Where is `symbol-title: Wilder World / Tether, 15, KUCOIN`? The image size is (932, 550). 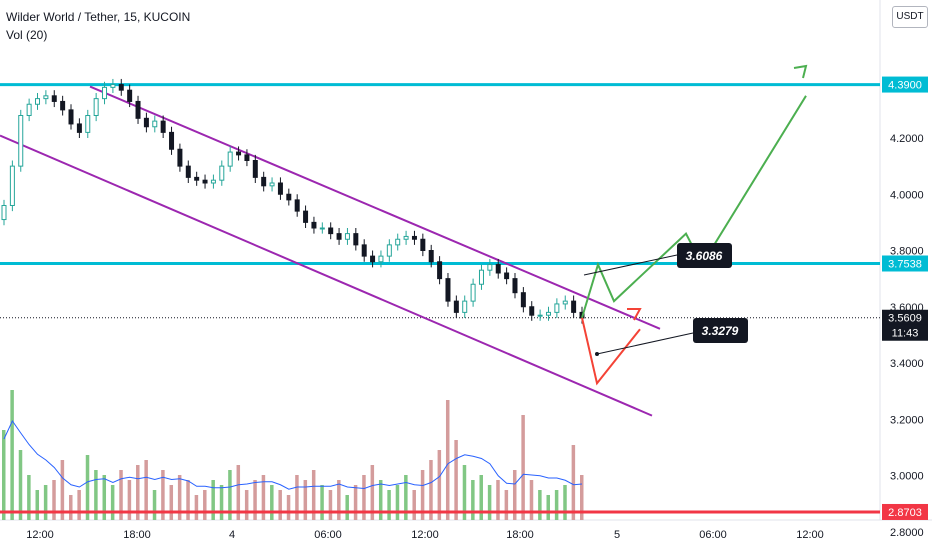 symbol-title: Wilder World / Tether, 15, KUCOIN is located at coordinates (98, 17).